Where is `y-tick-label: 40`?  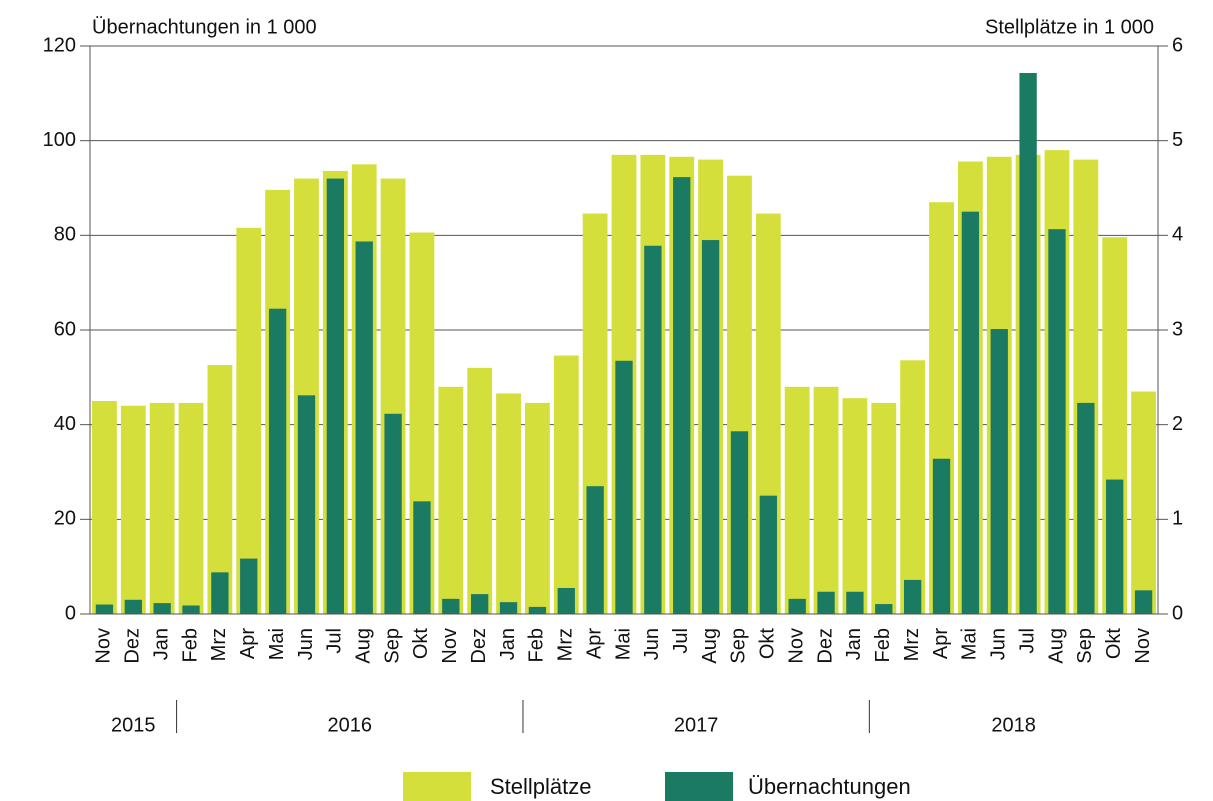
y-tick-label: 40 is located at coordinates (65, 424).